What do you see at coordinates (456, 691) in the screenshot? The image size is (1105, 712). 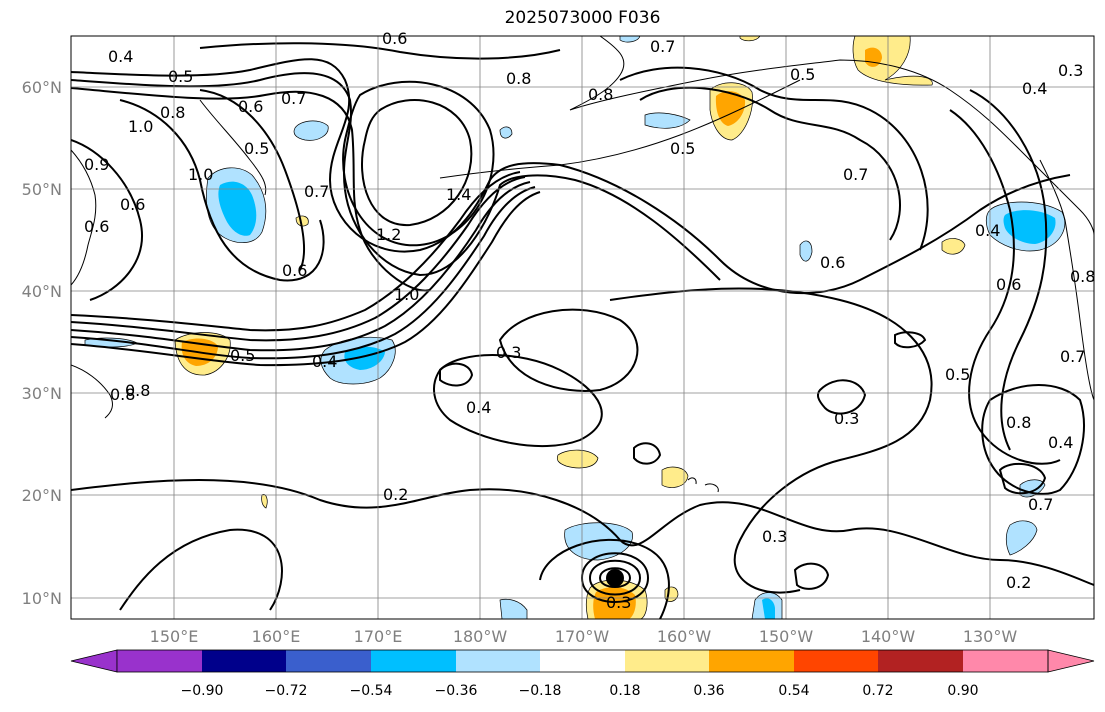 I see `colorbar-tick-label: −0.36` at bounding box center [456, 691].